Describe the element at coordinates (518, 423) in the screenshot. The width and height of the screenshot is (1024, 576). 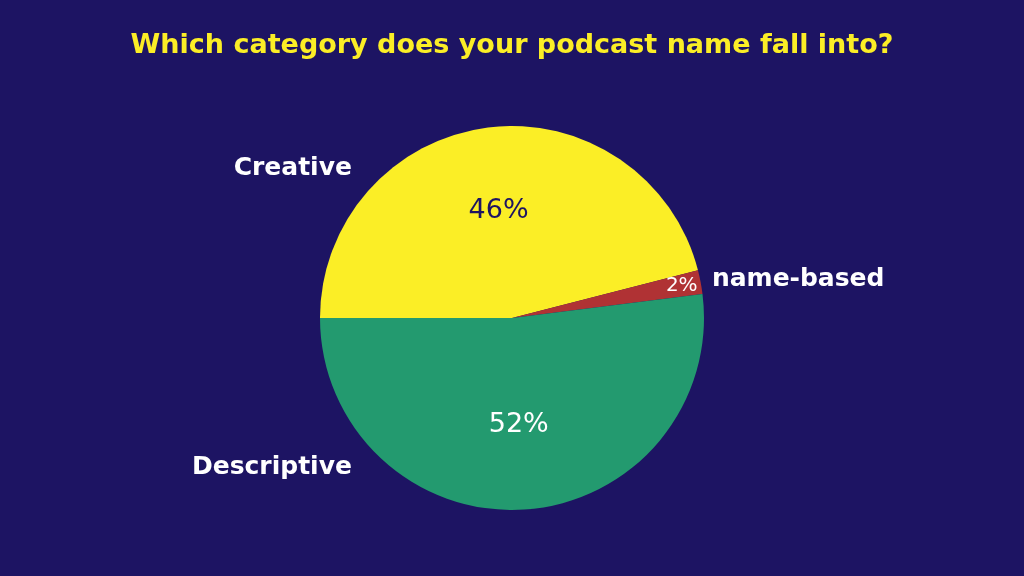
I see `data-label: 52%` at that location.